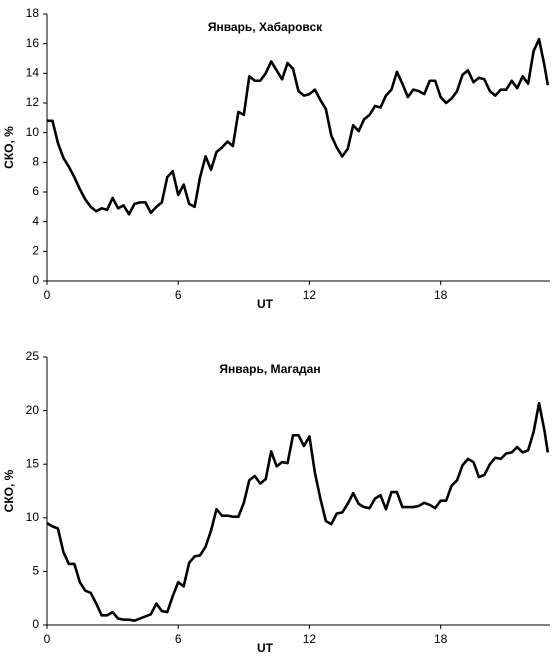 This screenshot has width=552, height=660. I want to click on y-tick-label: 16, so click(33, 43).